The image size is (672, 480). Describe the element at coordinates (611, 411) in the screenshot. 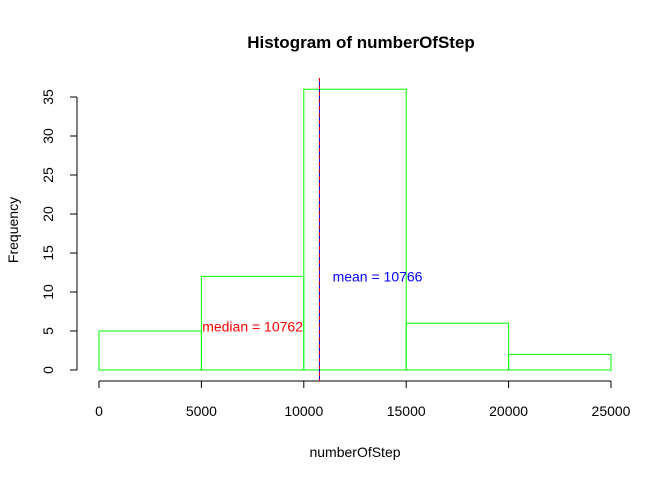

I see `x-tick-label-5: 25000` at that location.